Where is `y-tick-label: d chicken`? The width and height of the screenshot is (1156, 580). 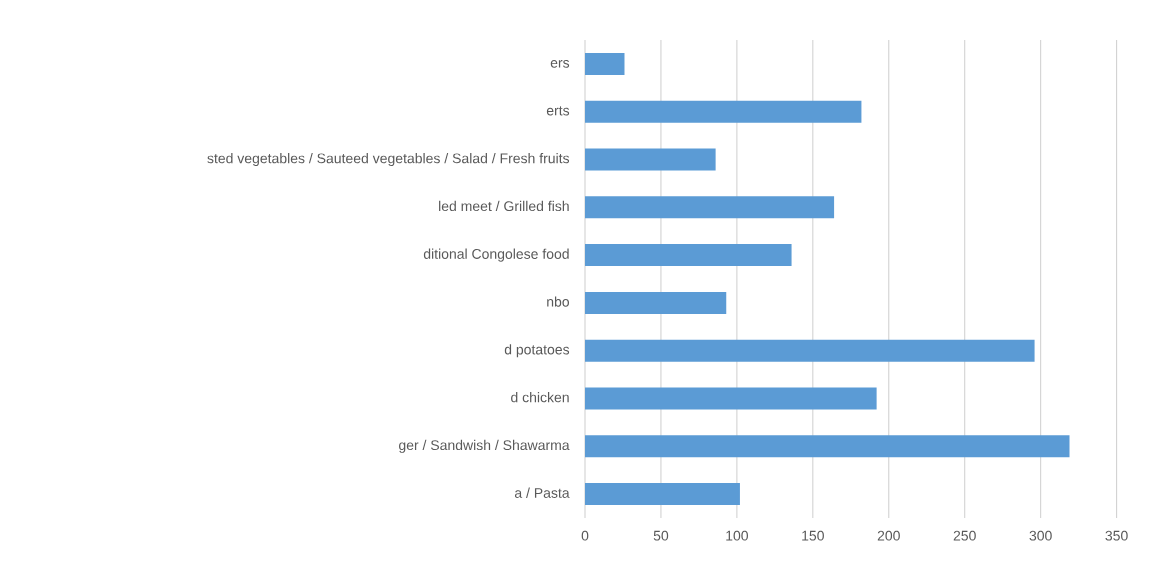
y-tick-label: d chicken is located at coordinates (540, 397).